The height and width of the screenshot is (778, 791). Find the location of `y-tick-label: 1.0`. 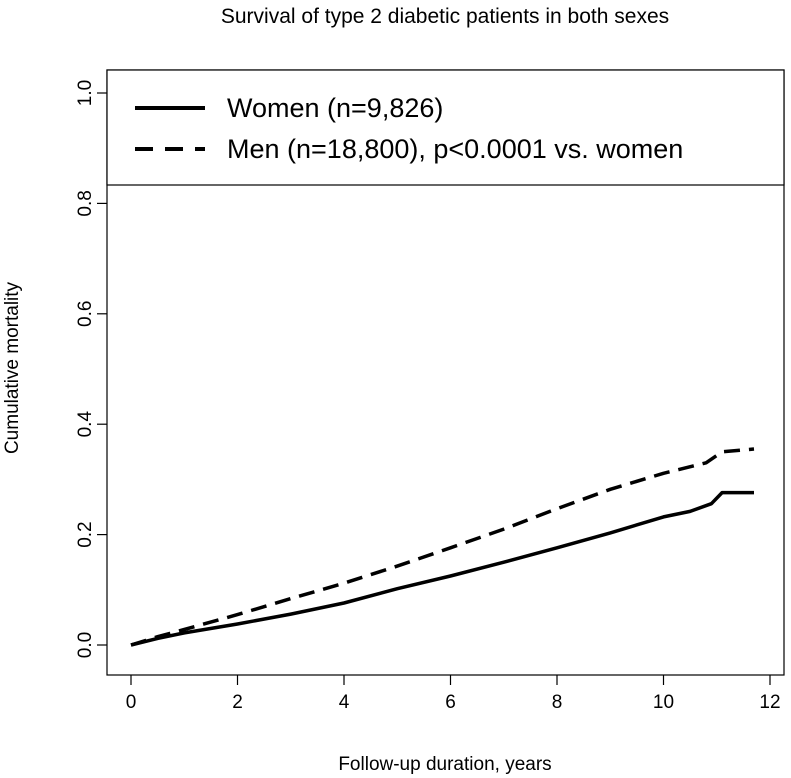

y-tick-label: 1.0 is located at coordinates (85, 93).